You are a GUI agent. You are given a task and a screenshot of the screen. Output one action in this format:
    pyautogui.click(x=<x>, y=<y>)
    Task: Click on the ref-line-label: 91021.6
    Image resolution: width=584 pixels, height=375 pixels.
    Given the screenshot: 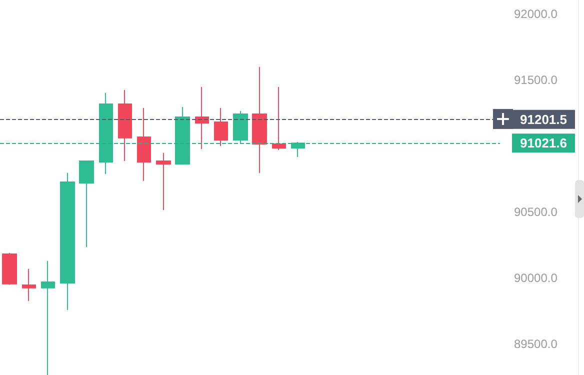 What is the action you would take?
    pyautogui.click(x=543, y=143)
    